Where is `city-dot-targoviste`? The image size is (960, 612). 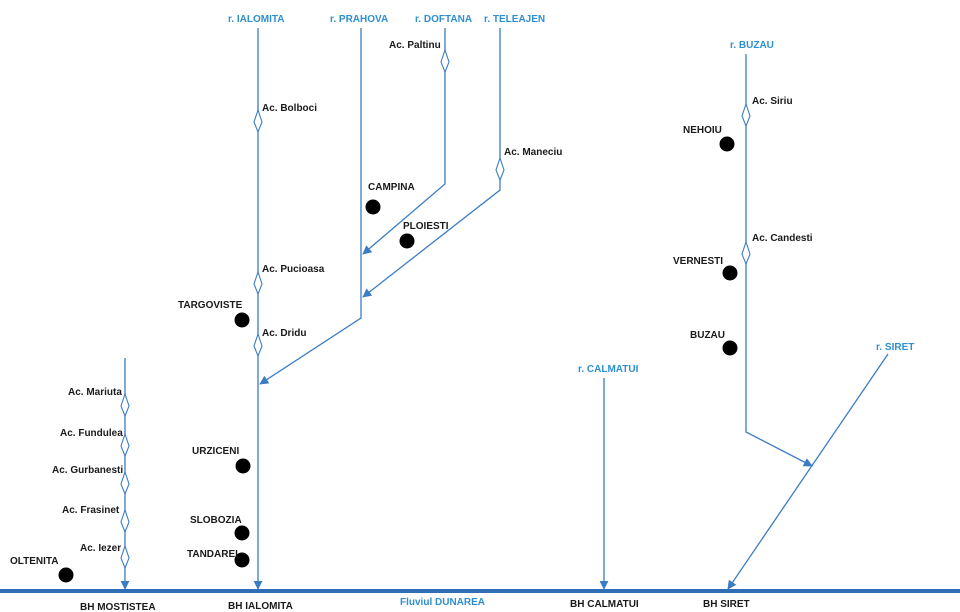 city-dot-targoviste is located at coordinates (242, 320).